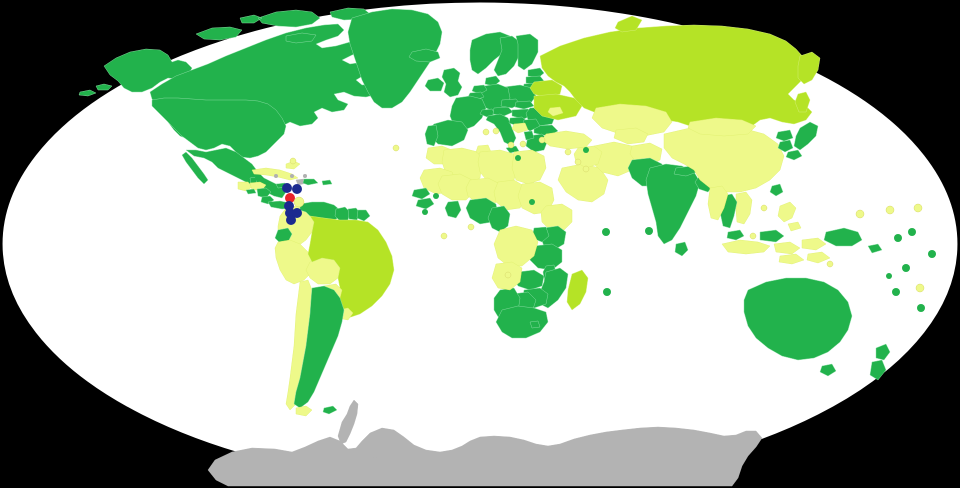  Describe the element at coordinates (304, 411) in the screenshot. I see `tierra-del-fuego` at that location.